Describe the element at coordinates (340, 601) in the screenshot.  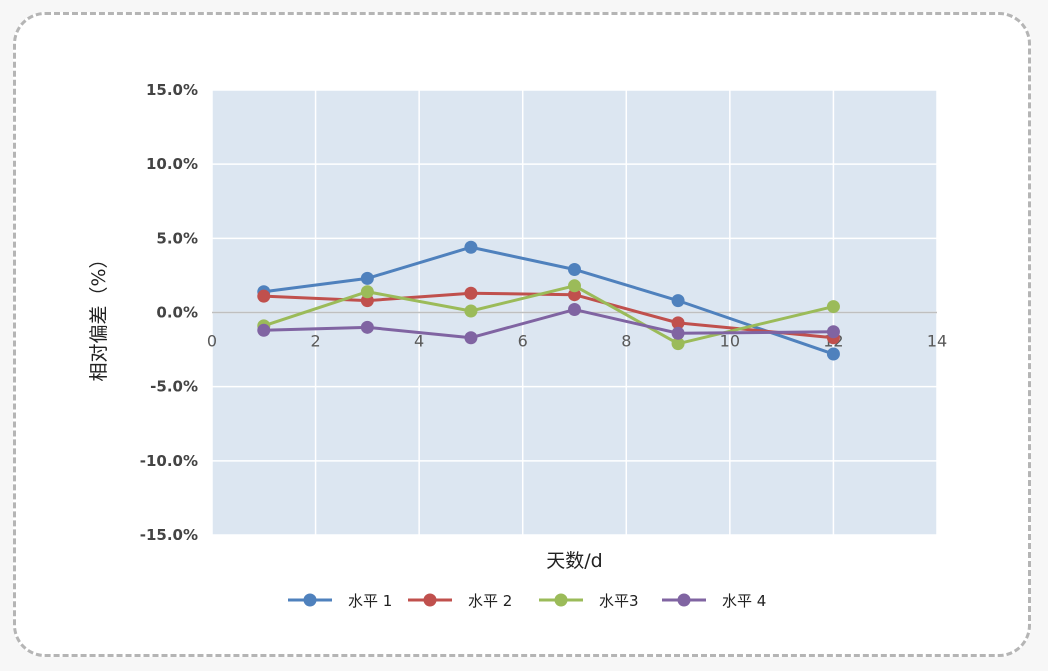
I see `legend-item: 水平 1` at that location.